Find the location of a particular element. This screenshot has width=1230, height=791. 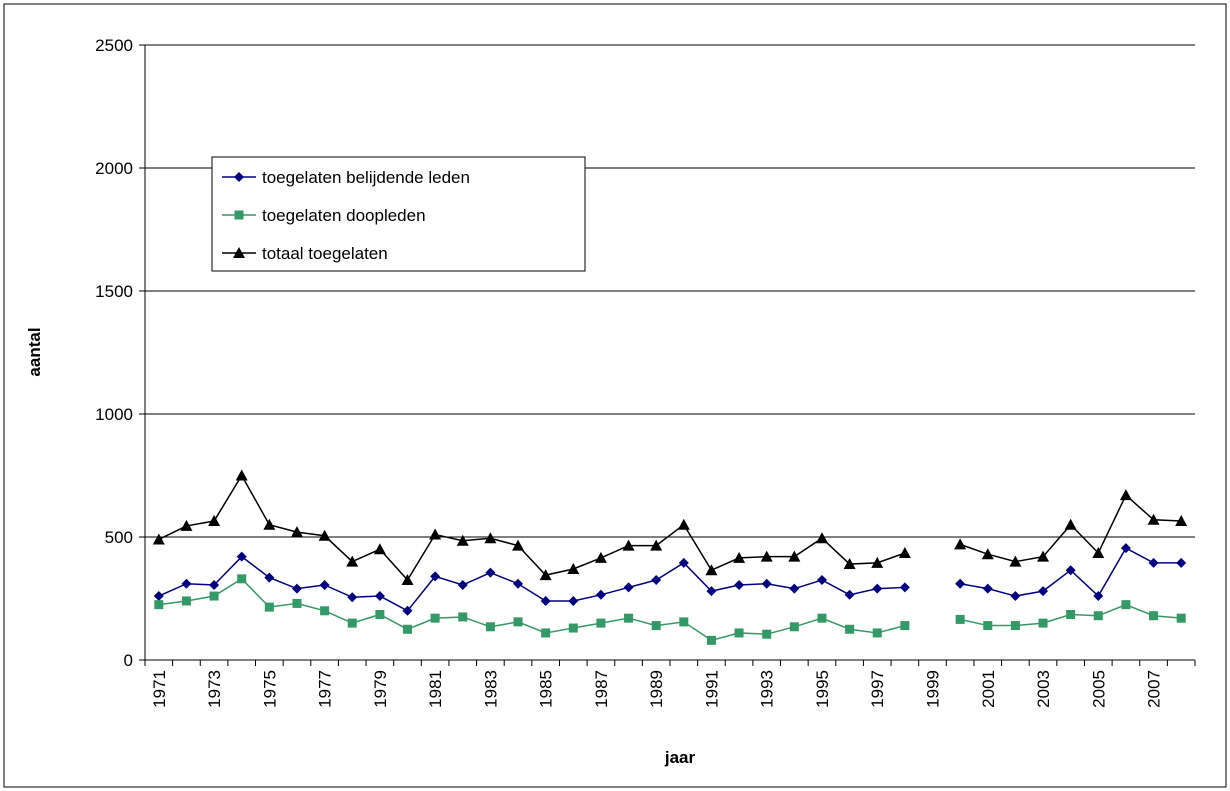

legend-box is located at coordinates (398, 214).